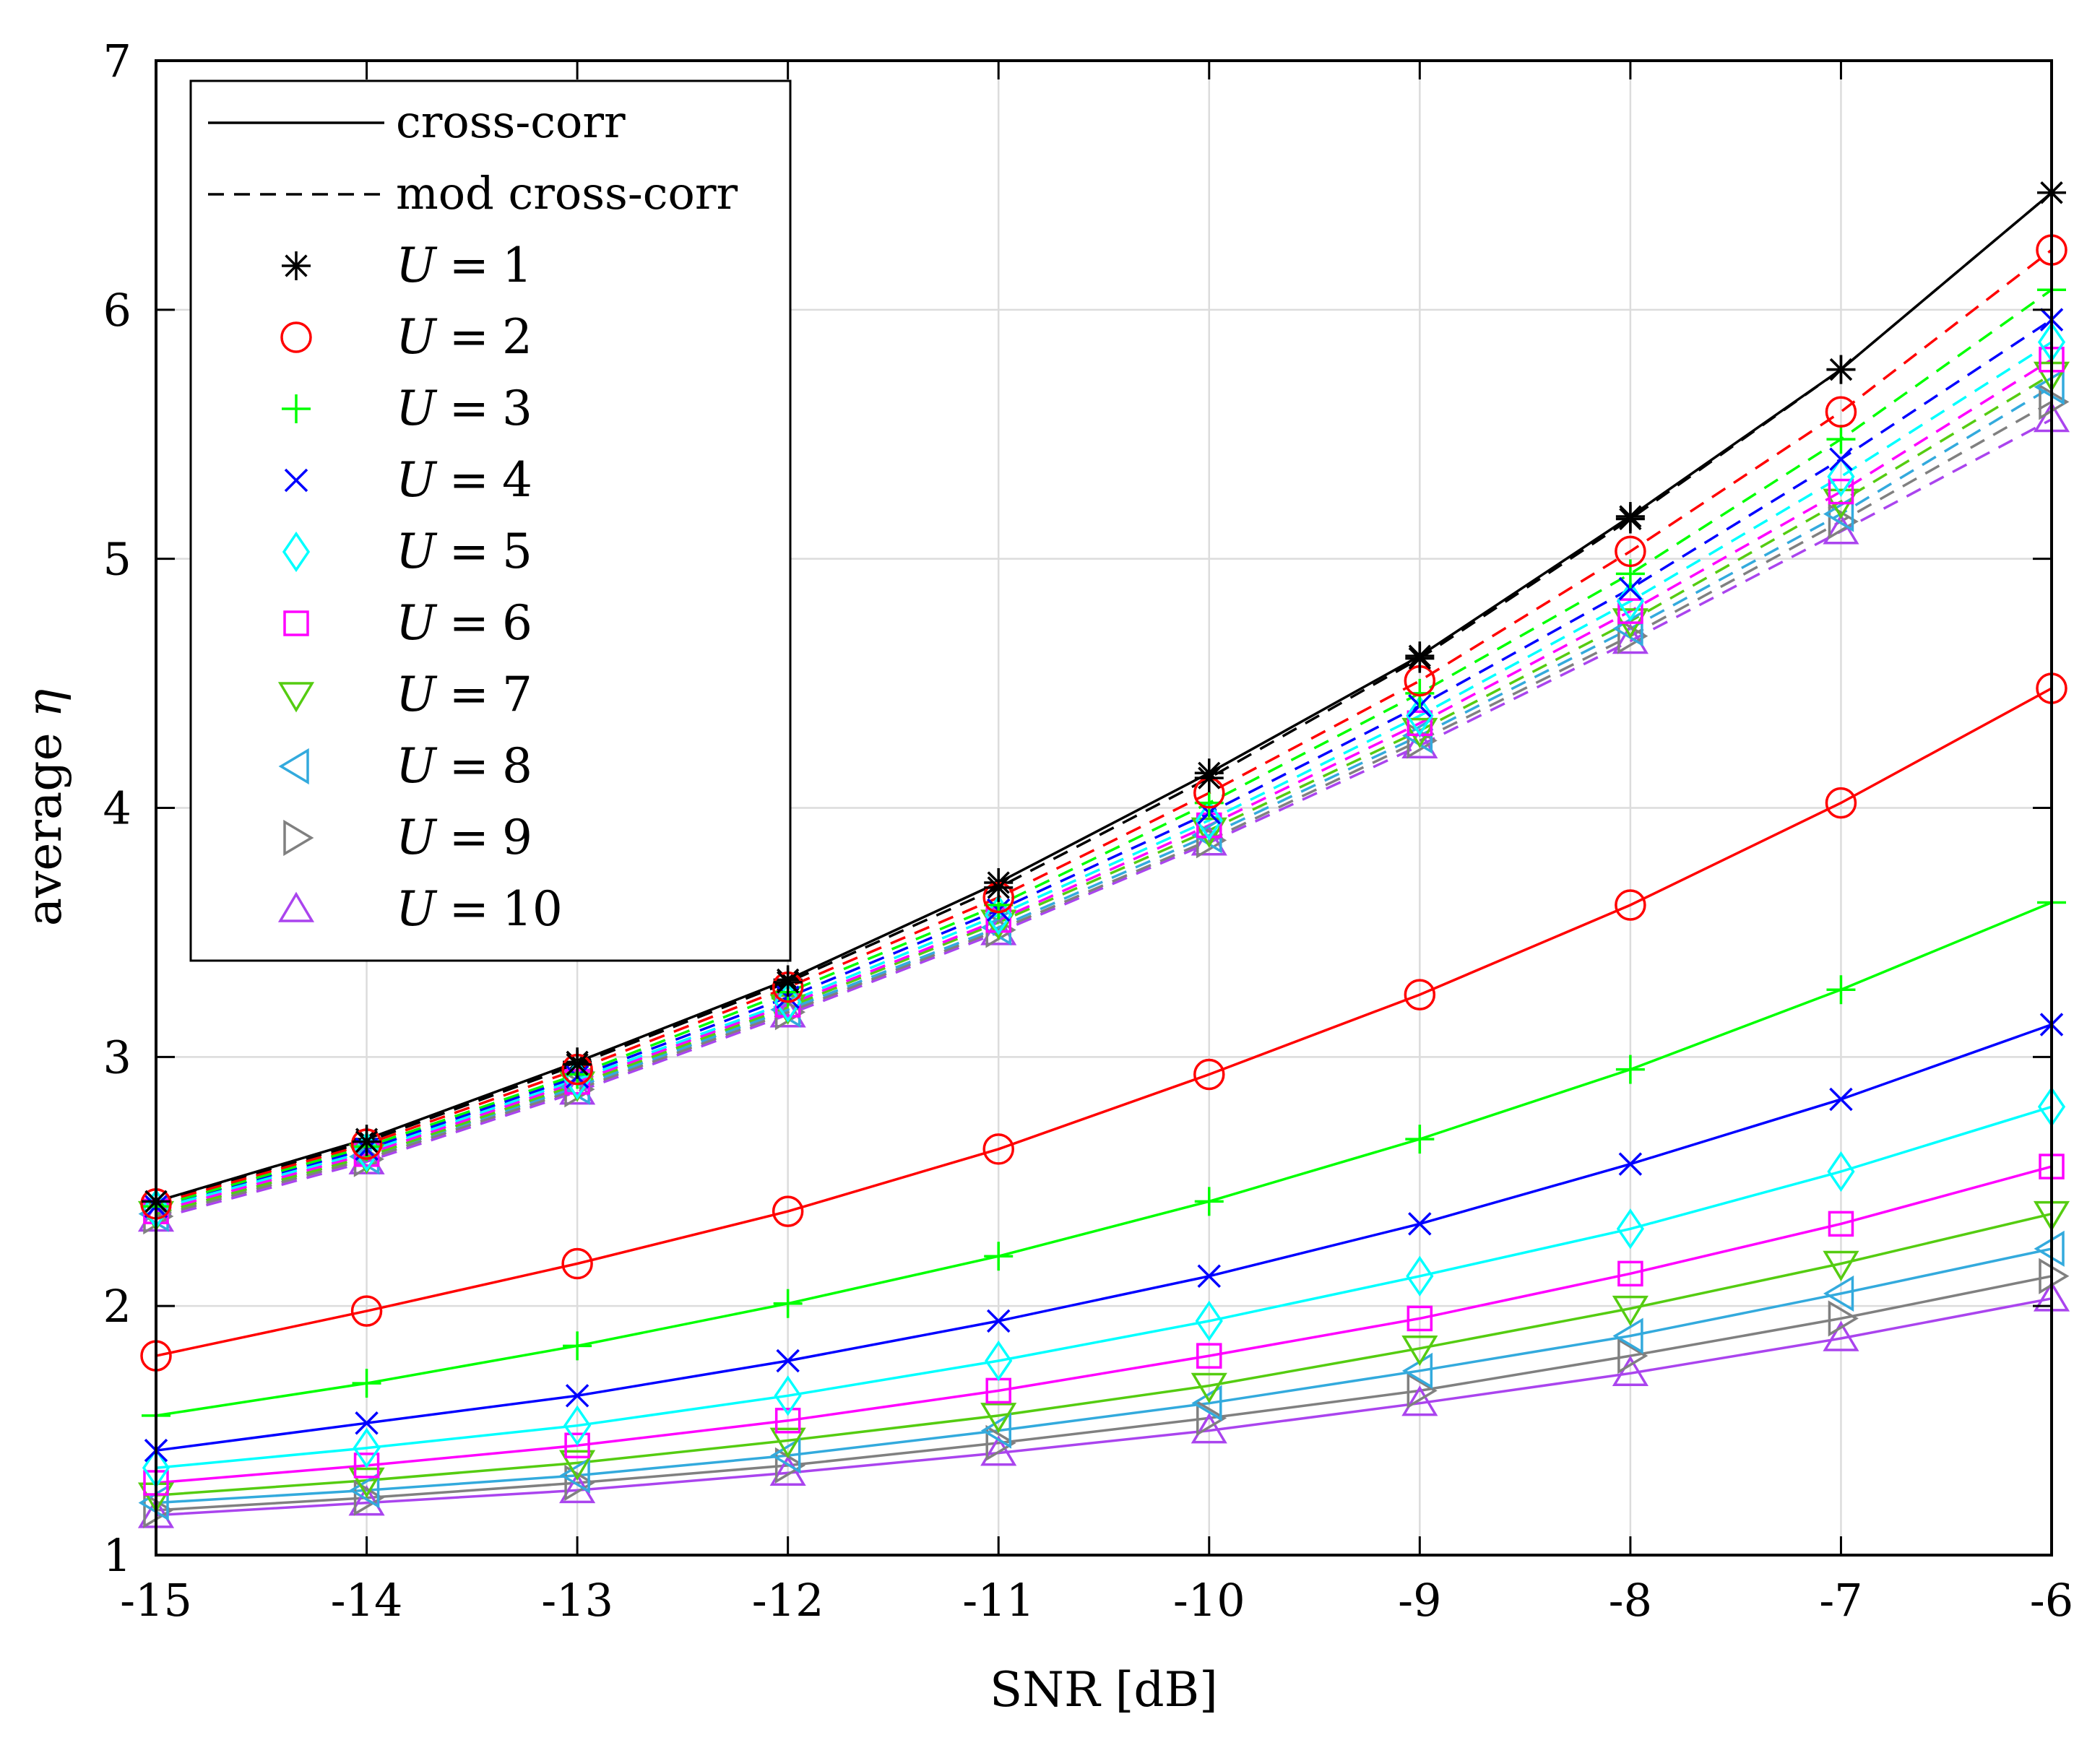 The image size is (2100, 1740). What do you see at coordinates (297, 552) in the screenshot?
I see `legend-marker-u5` at bounding box center [297, 552].